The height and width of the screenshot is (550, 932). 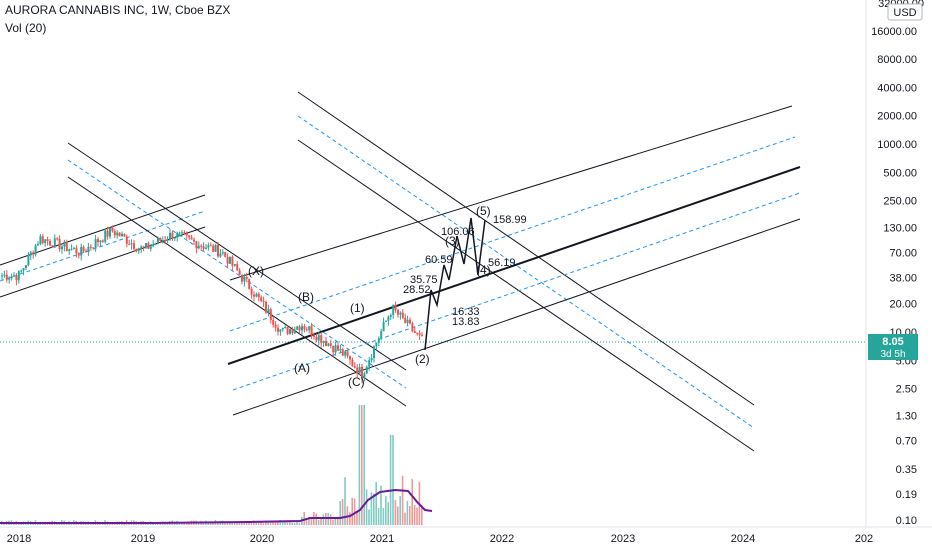 I want to click on time-axis: 2018 2019 2020 2021 2022 2023 2024 202, so click(x=440, y=539).